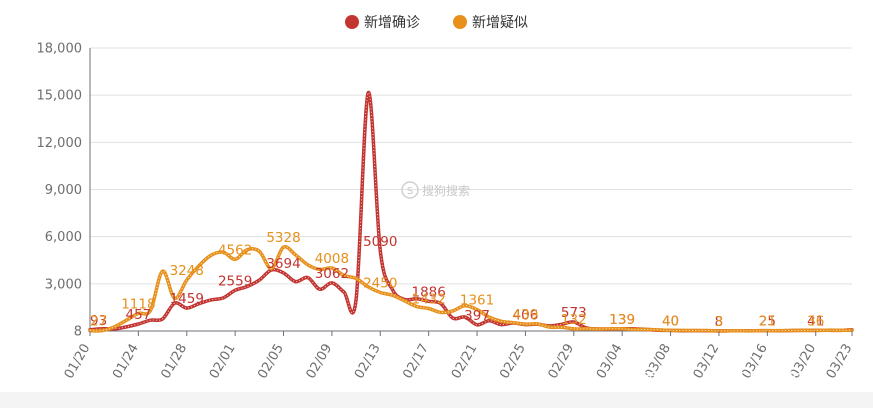 This screenshot has width=873, height=408. Describe the element at coordinates (63, 284) in the screenshot. I see `y-tick-label: 3,000` at that location.